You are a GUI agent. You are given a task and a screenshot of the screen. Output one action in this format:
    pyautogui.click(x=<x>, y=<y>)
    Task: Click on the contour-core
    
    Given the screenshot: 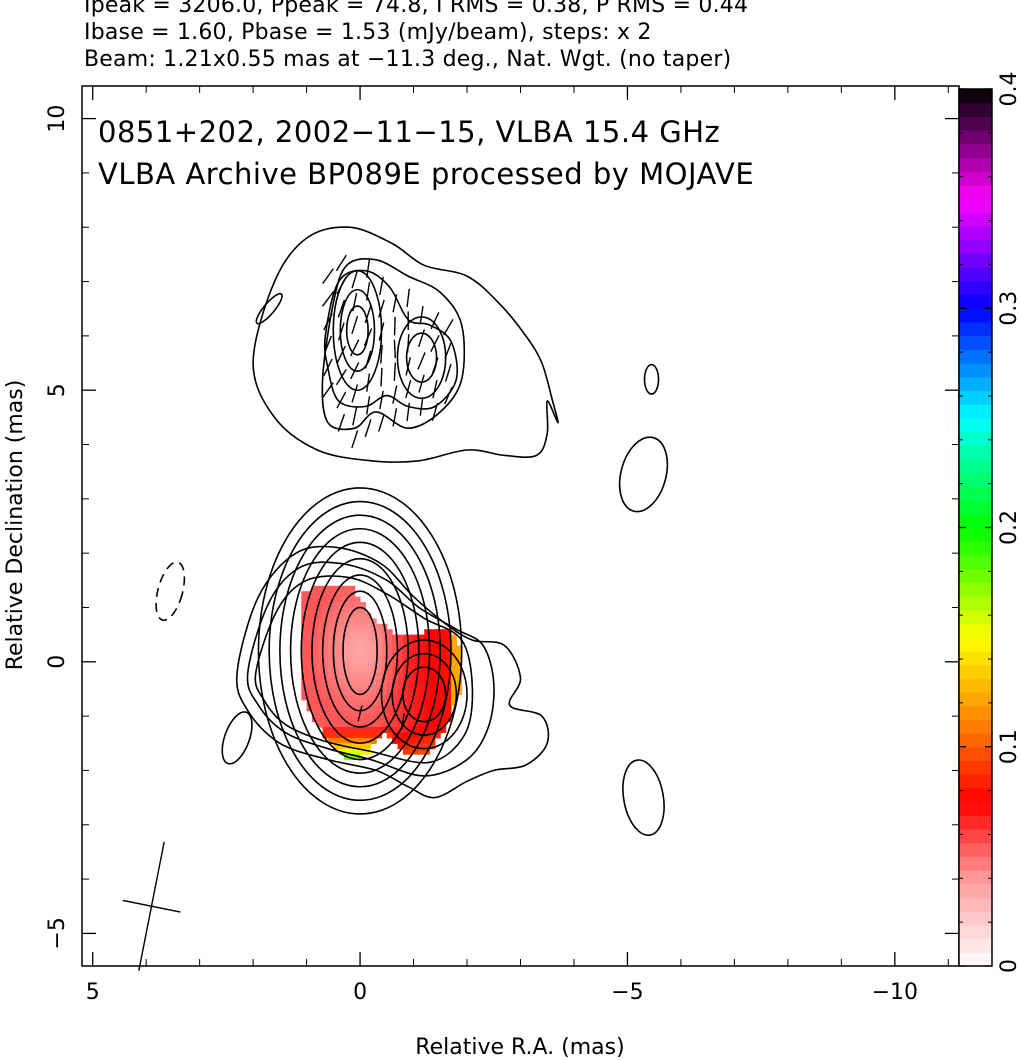 What is the action you would take?
    pyautogui.click(x=360, y=651)
    